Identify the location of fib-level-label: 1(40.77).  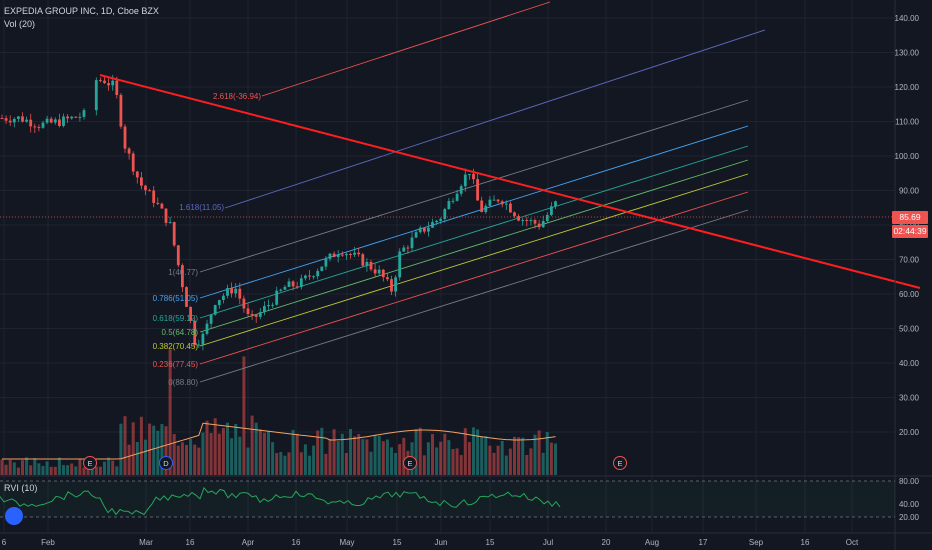
(183, 272).